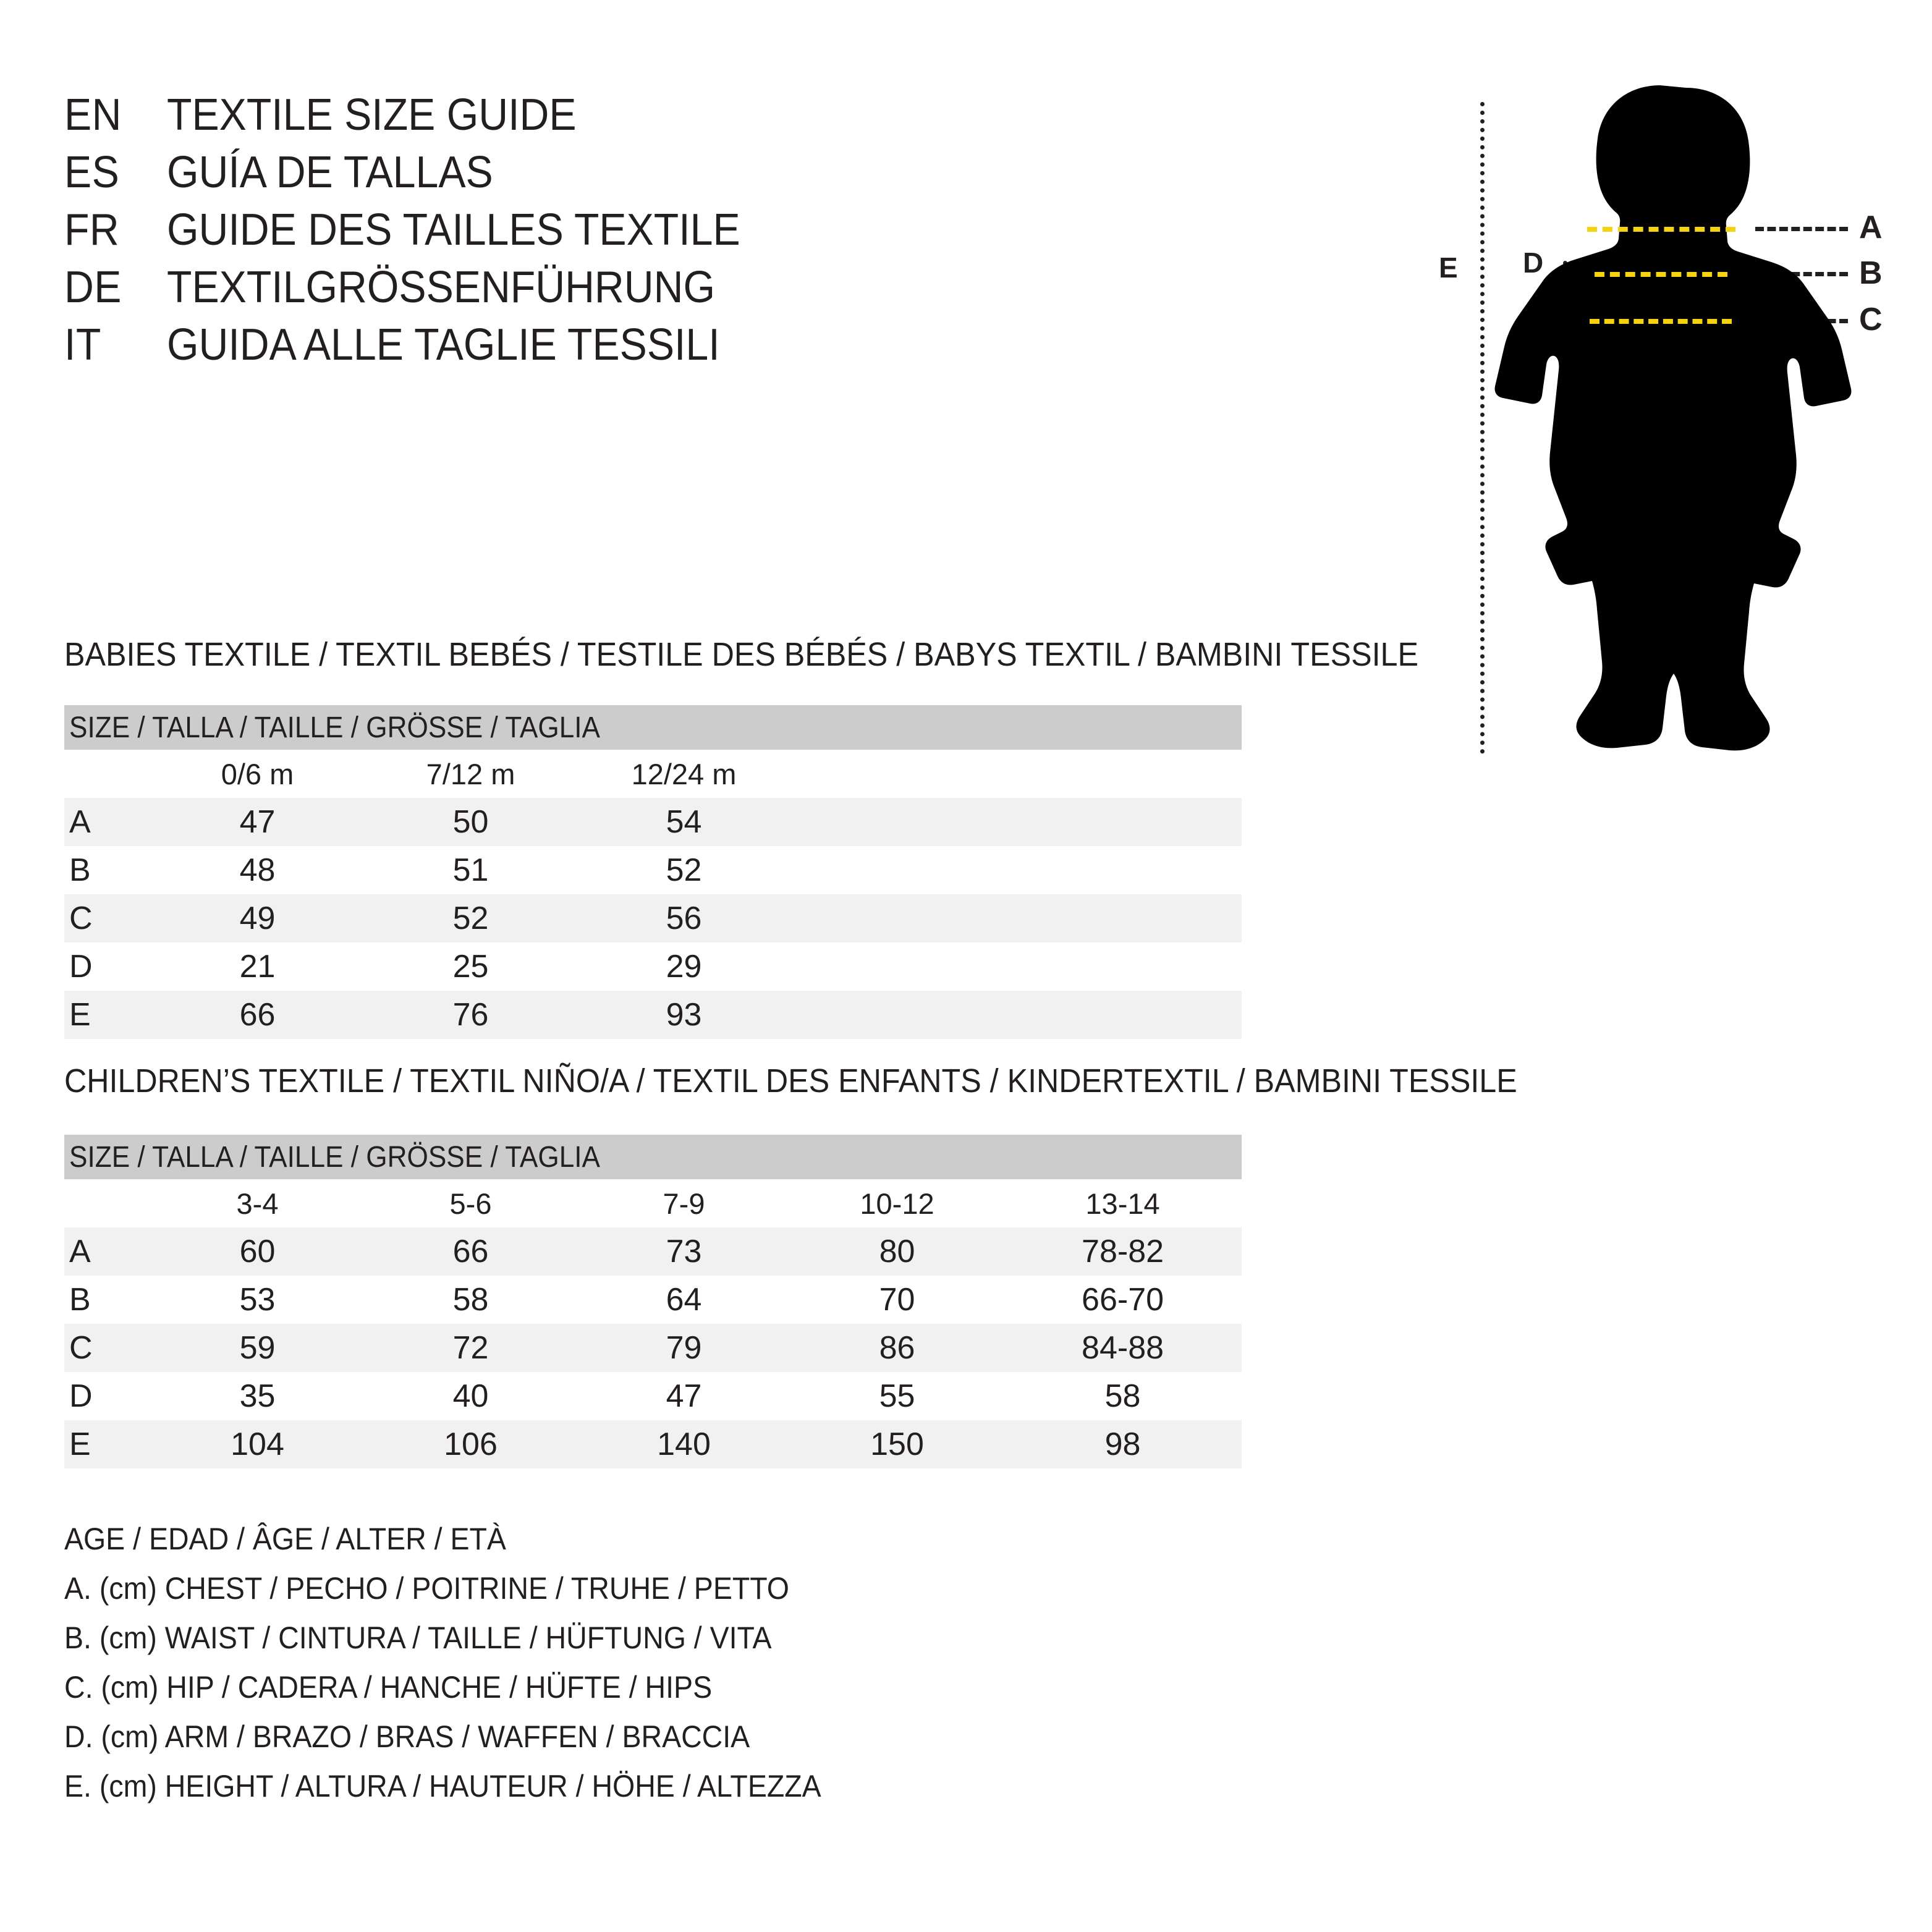  I want to click on measurement-figure-panel: E D A B C, so click(1665, 420).